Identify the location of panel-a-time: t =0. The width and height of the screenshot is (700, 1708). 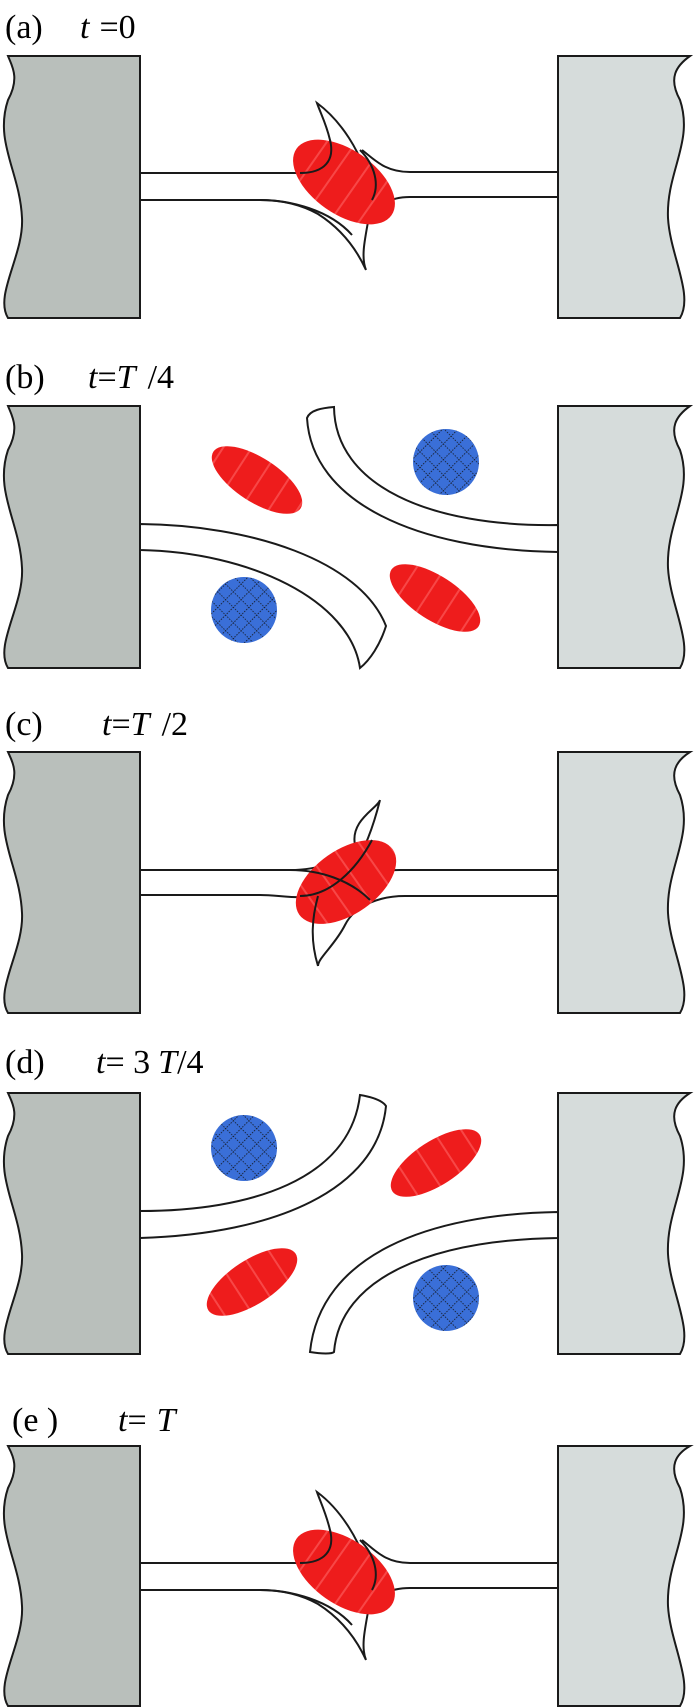
(108, 27).